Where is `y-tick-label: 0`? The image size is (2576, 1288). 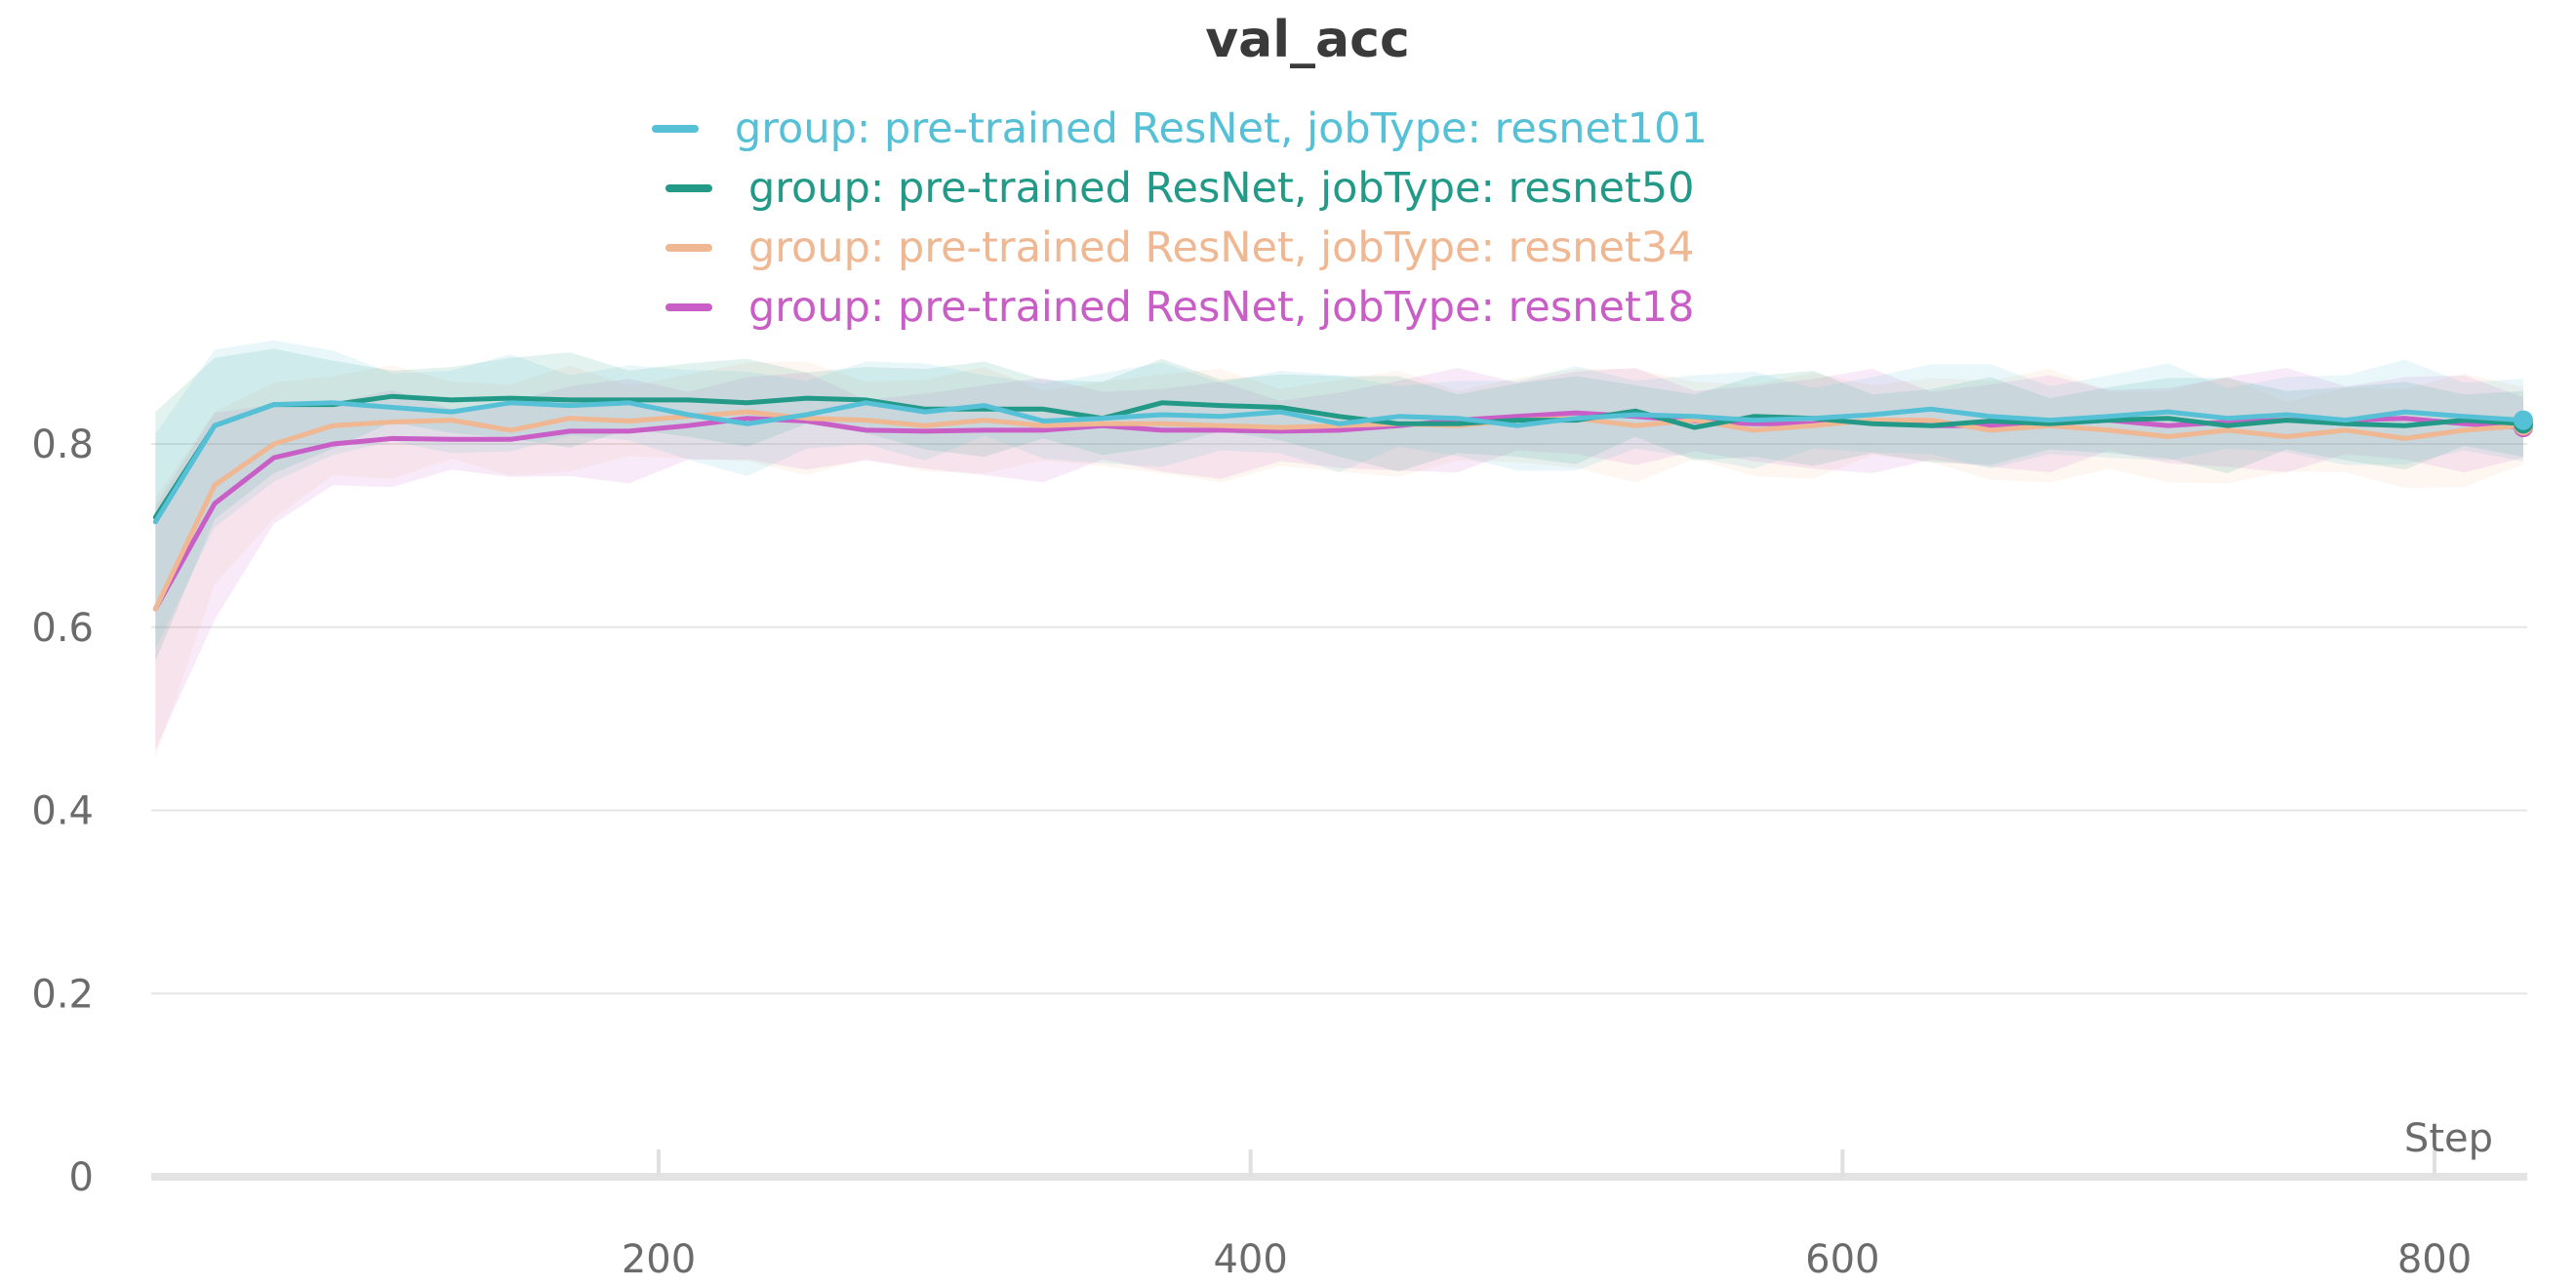 y-tick-label: 0 is located at coordinates (81, 1177).